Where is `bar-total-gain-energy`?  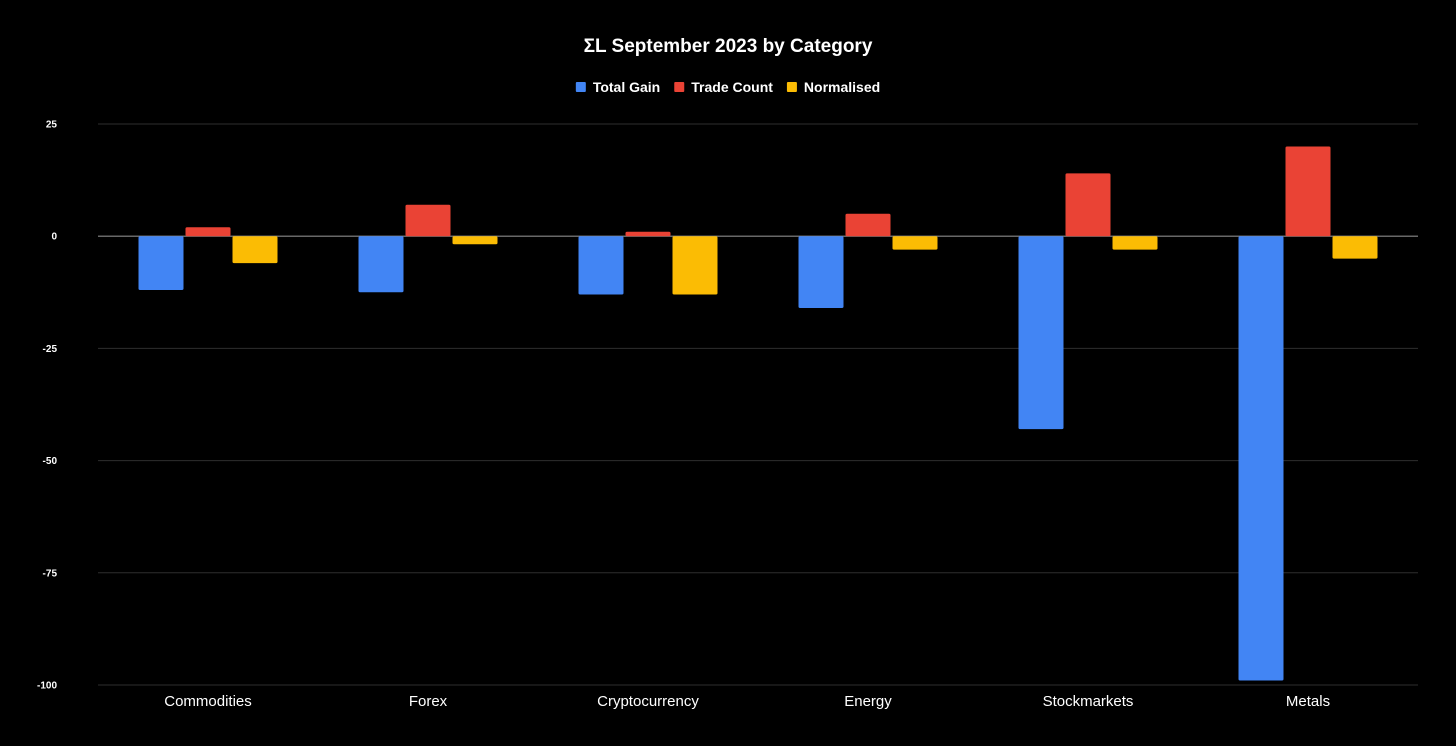
bar-total-gain-energy is located at coordinates (821, 272).